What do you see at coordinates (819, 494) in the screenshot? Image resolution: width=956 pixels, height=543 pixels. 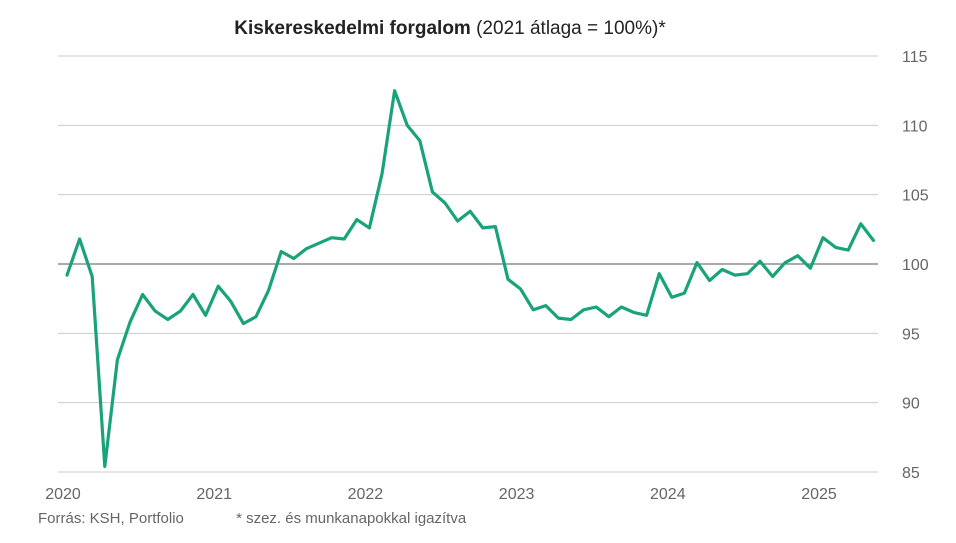 I see `x-tick-label: 2025` at bounding box center [819, 494].